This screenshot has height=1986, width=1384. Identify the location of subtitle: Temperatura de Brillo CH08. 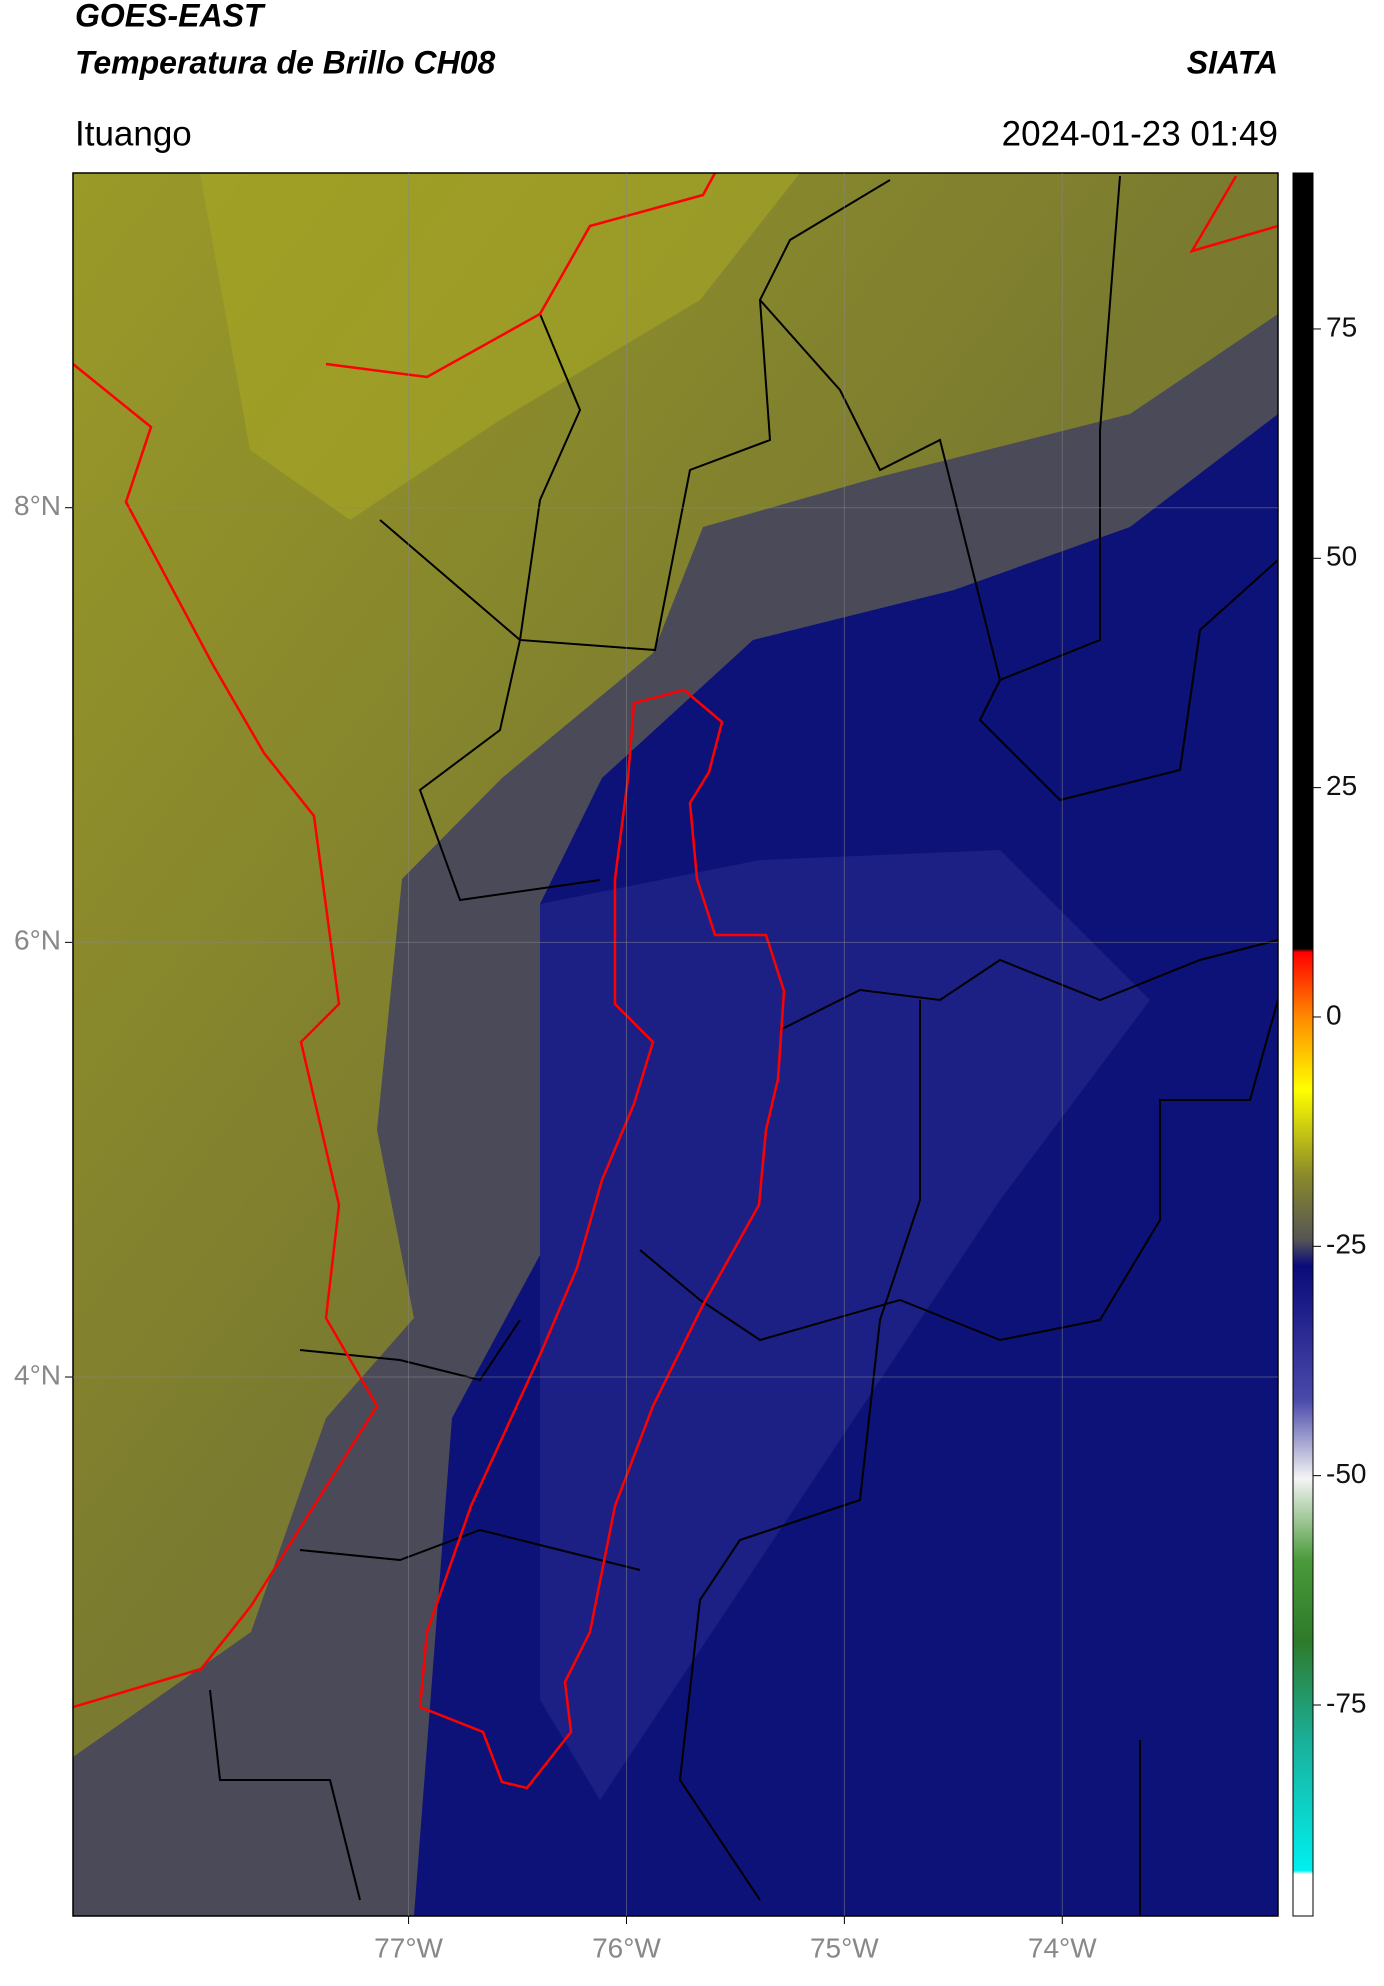
(285, 62).